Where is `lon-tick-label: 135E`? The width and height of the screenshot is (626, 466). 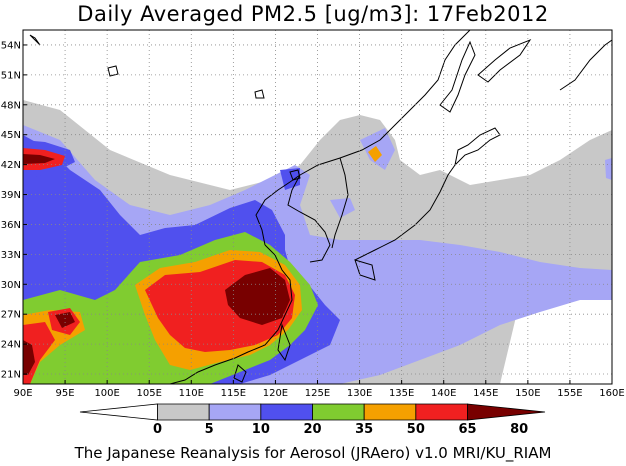 lon-tick-label: 135E is located at coordinates (401, 393).